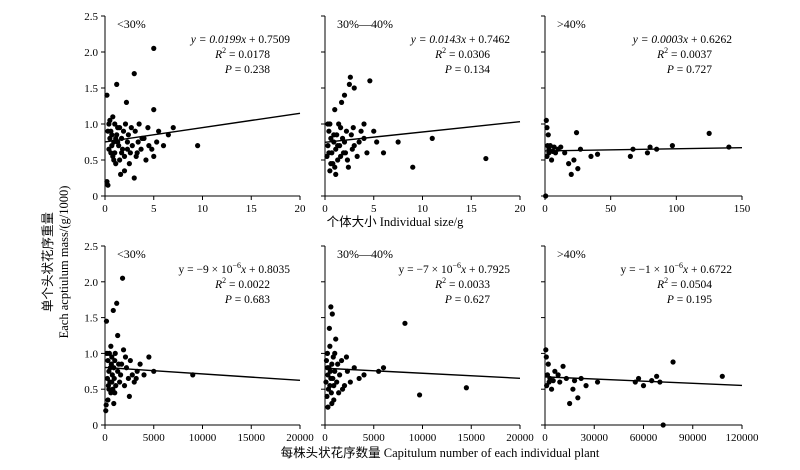 The image size is (800, 470). I want to click on equation-tail: + 0.6722, so click(710, 270).